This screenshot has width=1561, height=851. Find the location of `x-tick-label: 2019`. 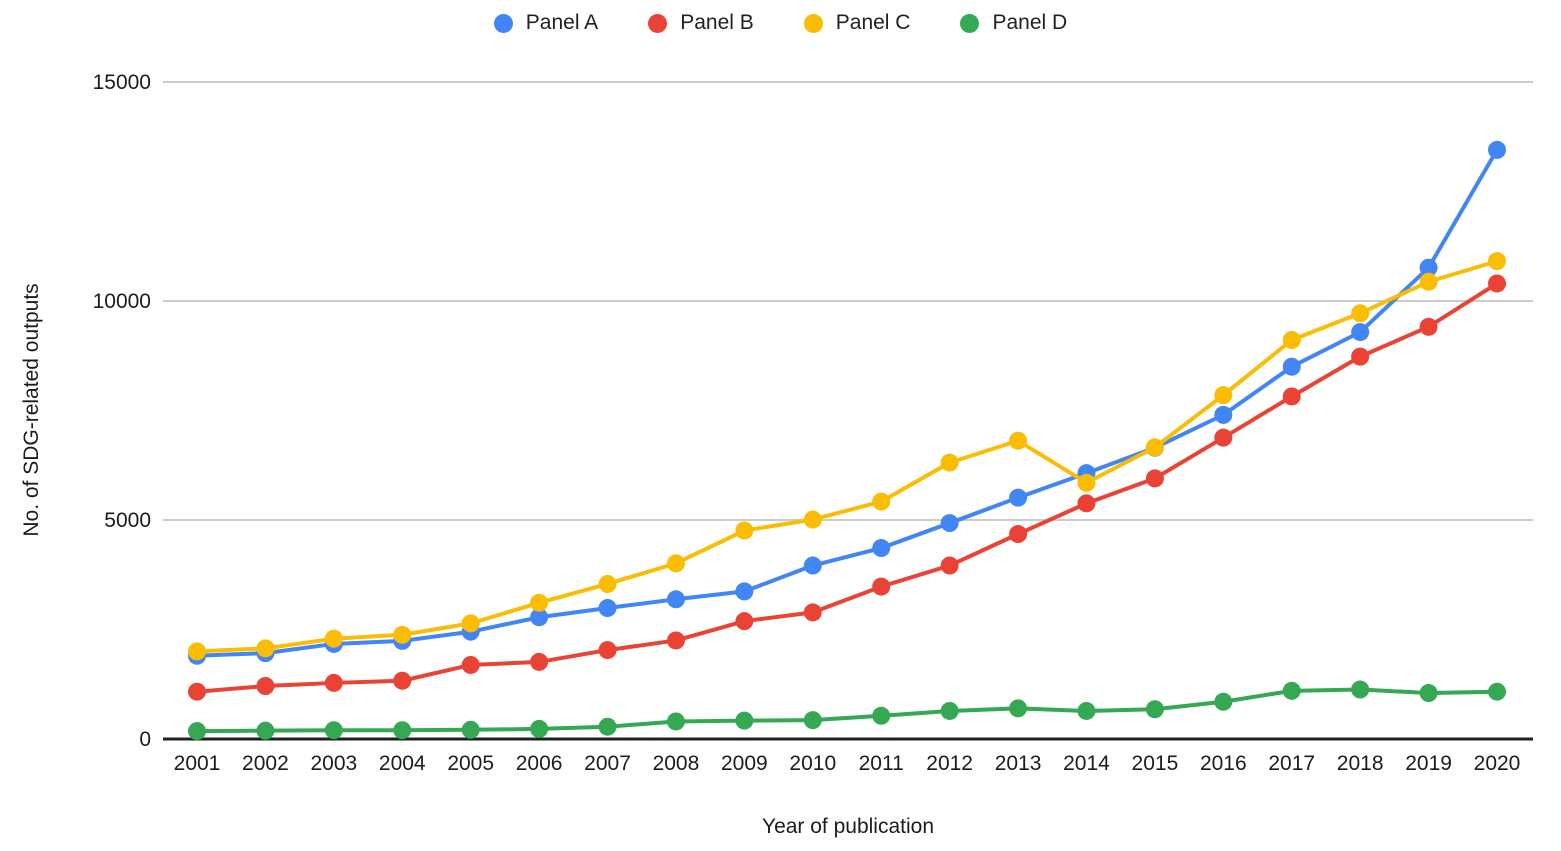

x-tick-label: 2019 is located at coordinates (1428, 763).